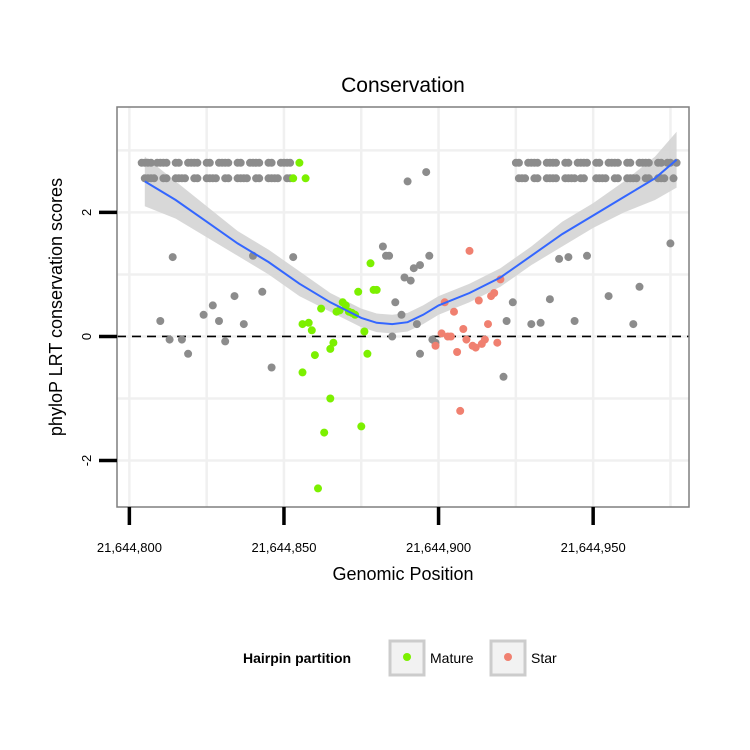 The width and height of the screenshot is (750, 750). What do you see at coordinates (402, 574) in the screenshot?
I see `x-axis-label: Genomic Position` at bounding box center [402, 574].